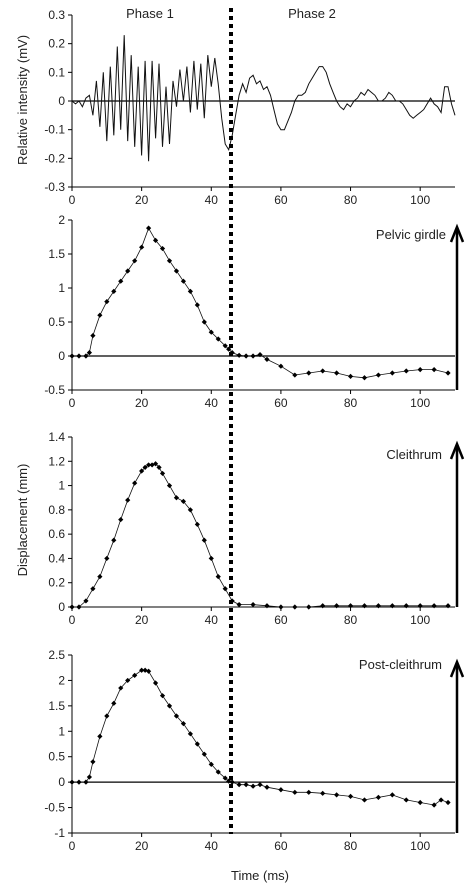 This screenshot has height=887, width=474. Describe the element at coordinates (56, 254) in the screenshot. I see `y-tick-label-pelvic: 1.5` at that location.